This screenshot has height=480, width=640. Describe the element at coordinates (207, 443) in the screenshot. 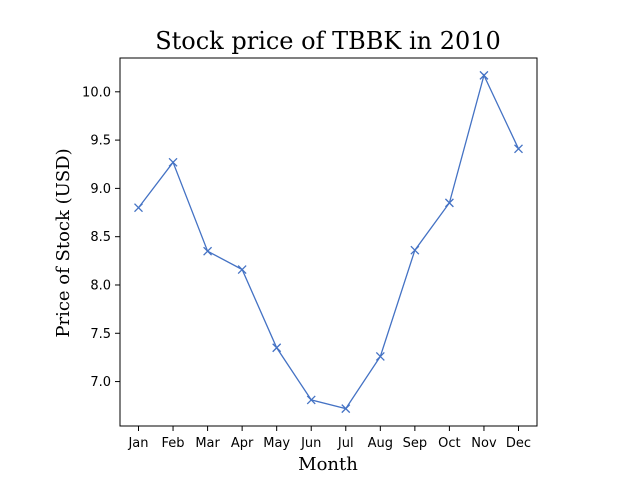

I see `x-tick-label: Mar` at that location.